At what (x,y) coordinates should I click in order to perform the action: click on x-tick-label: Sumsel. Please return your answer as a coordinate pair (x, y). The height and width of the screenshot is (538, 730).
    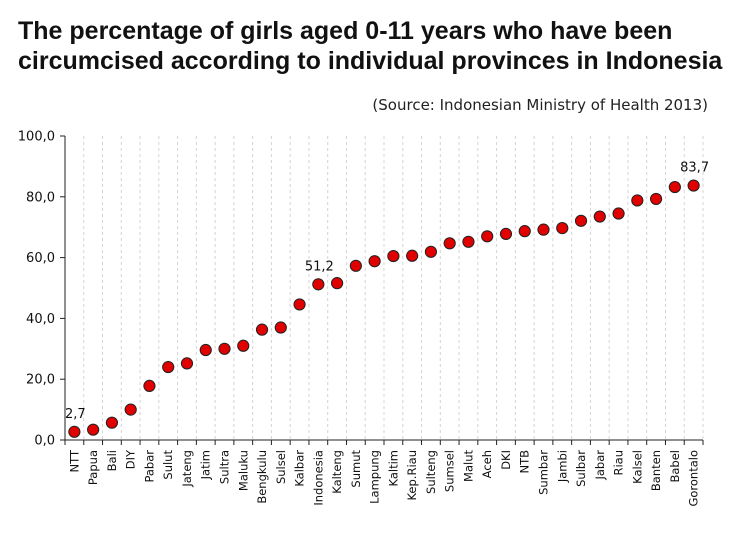
    Looking at the image, I should click on (450, 471).